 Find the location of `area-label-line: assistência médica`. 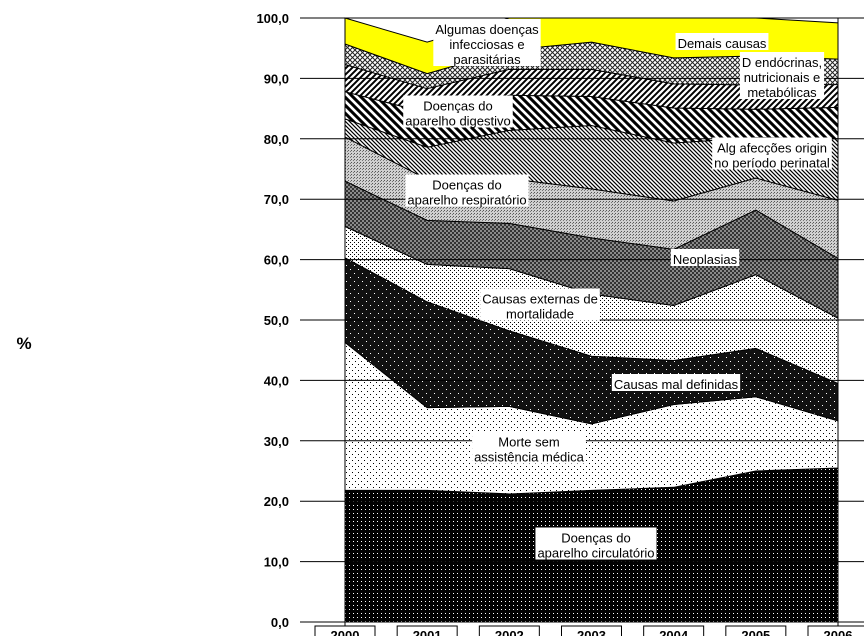

area-label-line: assistência médica is located at coordinates (529, 457).